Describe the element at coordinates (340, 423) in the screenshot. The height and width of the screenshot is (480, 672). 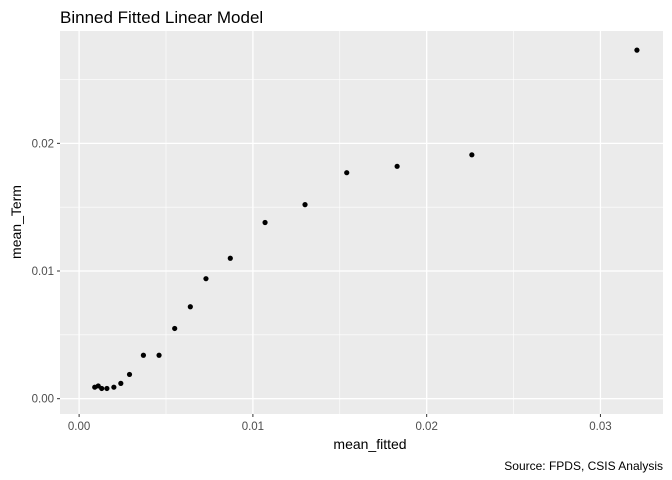
I see `x-axis-ticks: 0.00 0.01 0.02 0.03` at that location.